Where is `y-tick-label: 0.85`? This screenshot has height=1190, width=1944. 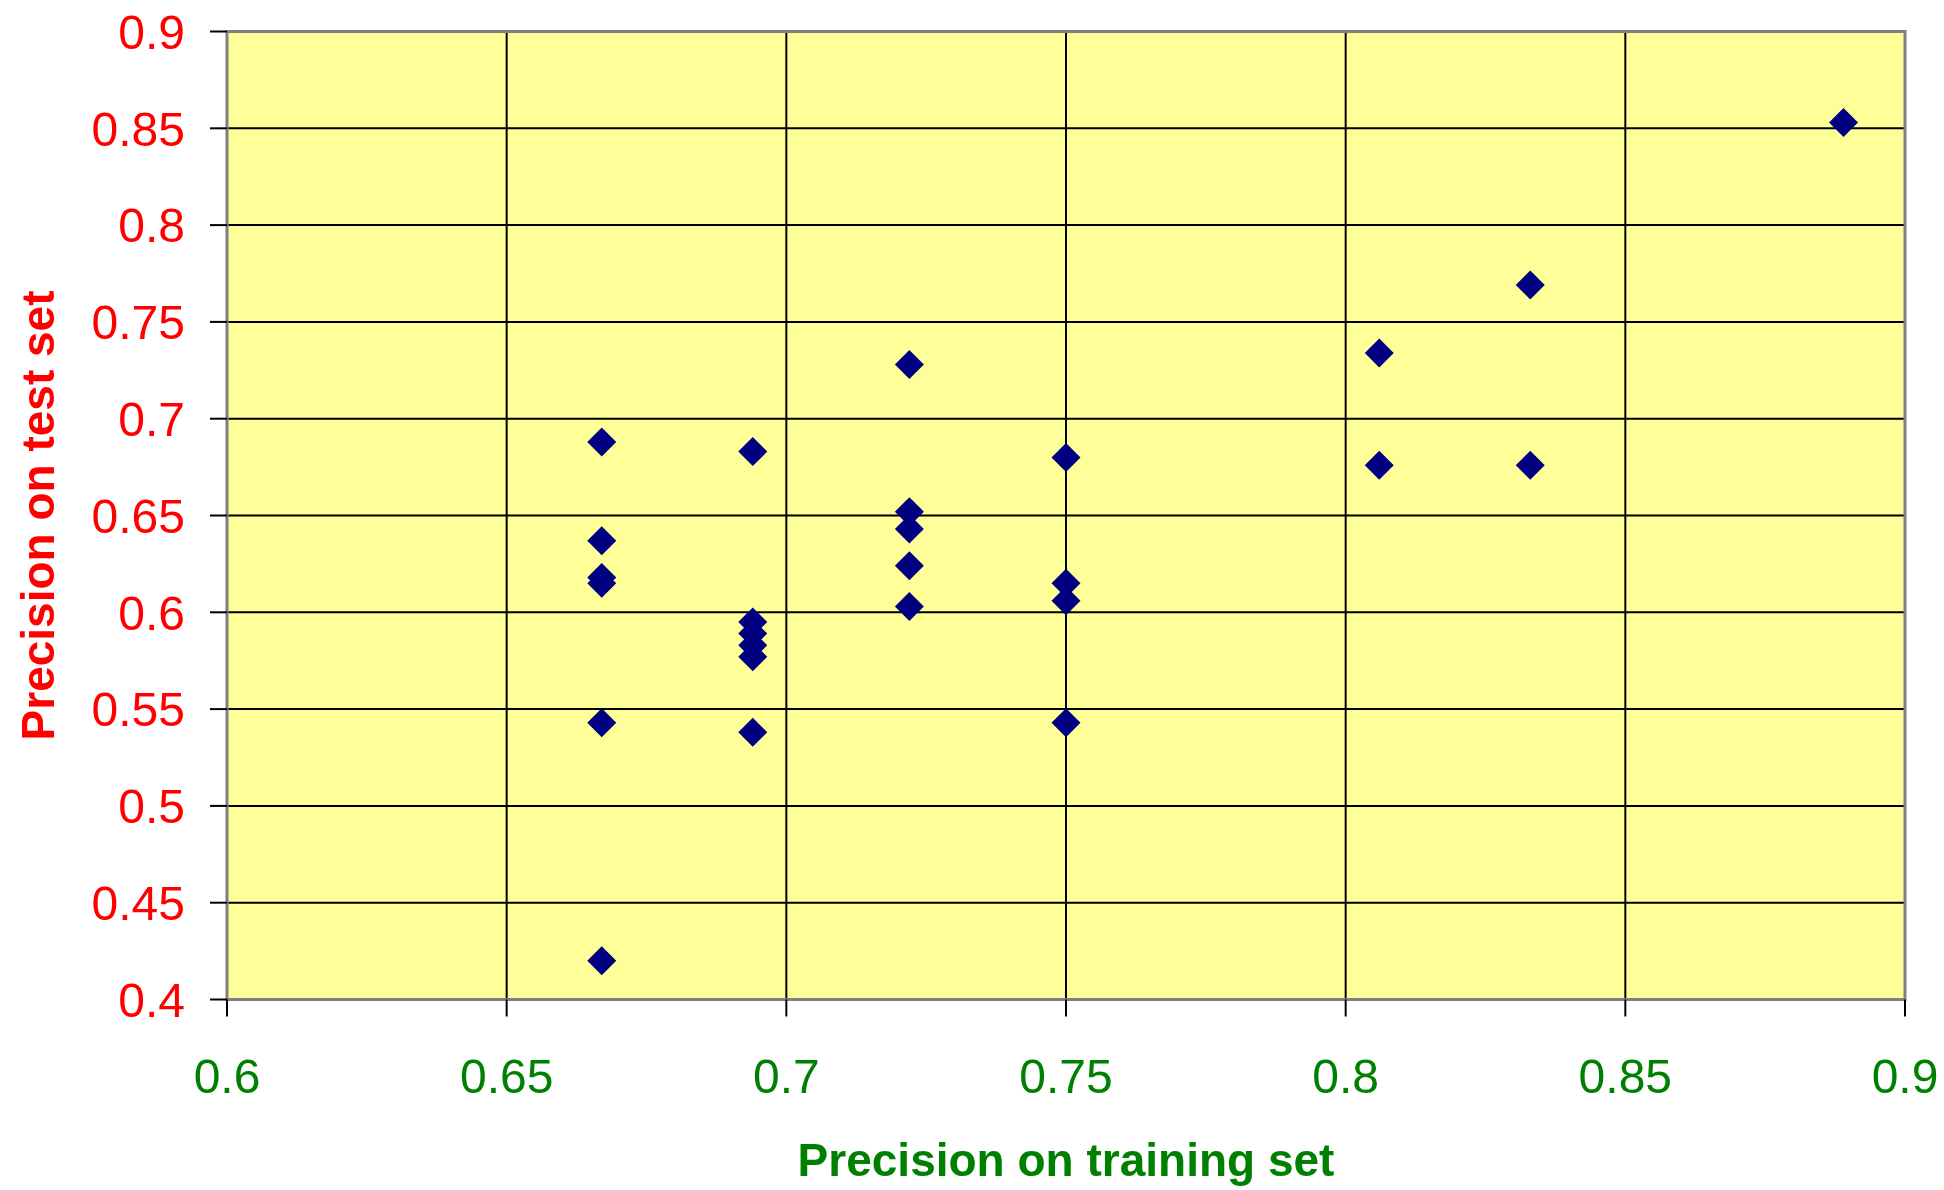
y-tick-label: 0.85 is located at coordinates (138, 129).